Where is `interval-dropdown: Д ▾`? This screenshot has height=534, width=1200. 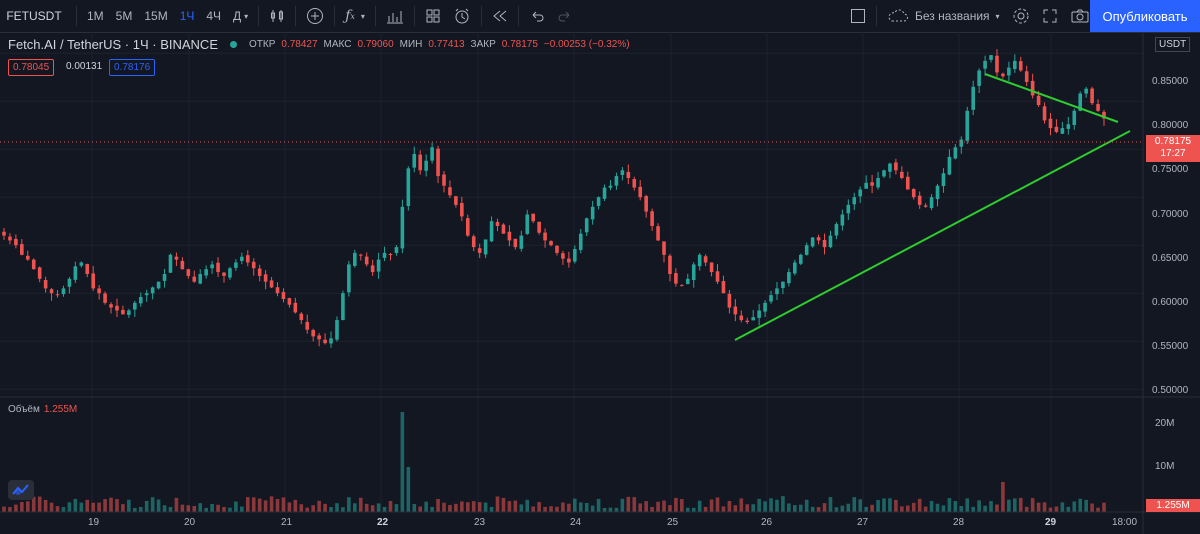 interval-dropdown: Д ▾ is located at coordinates (240, 16).